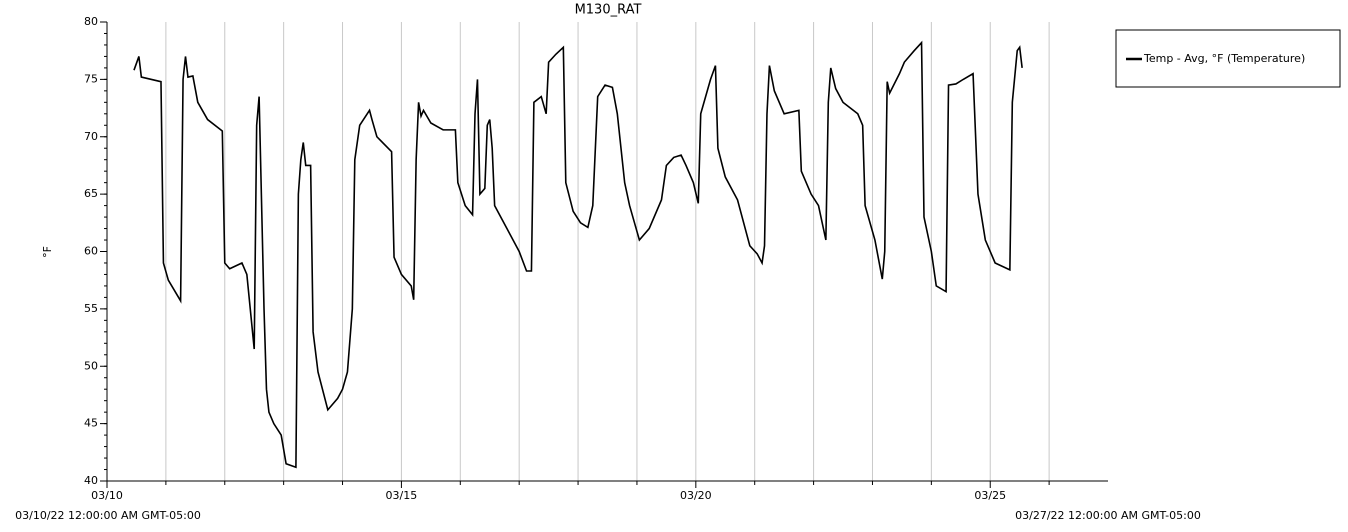  Describe the element at coordinates (91, 136) in the screenshot. I see `y-tick-label: 70` at that location.